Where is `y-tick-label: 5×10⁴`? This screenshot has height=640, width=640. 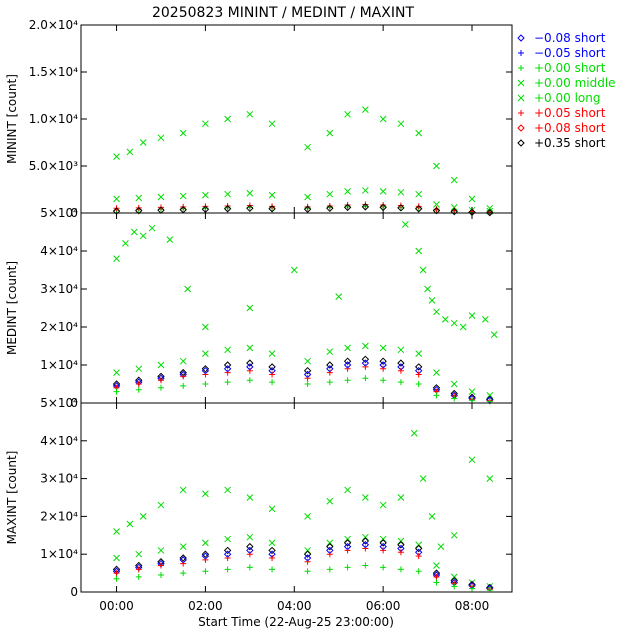
y-tick-label: 5×10⁴ is located at coordinates (59, 213).